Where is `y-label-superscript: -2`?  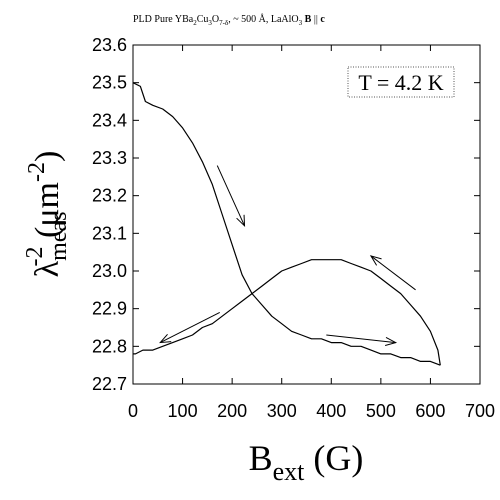 y-label-superscript: -2 is located at coordinates (35, 257).